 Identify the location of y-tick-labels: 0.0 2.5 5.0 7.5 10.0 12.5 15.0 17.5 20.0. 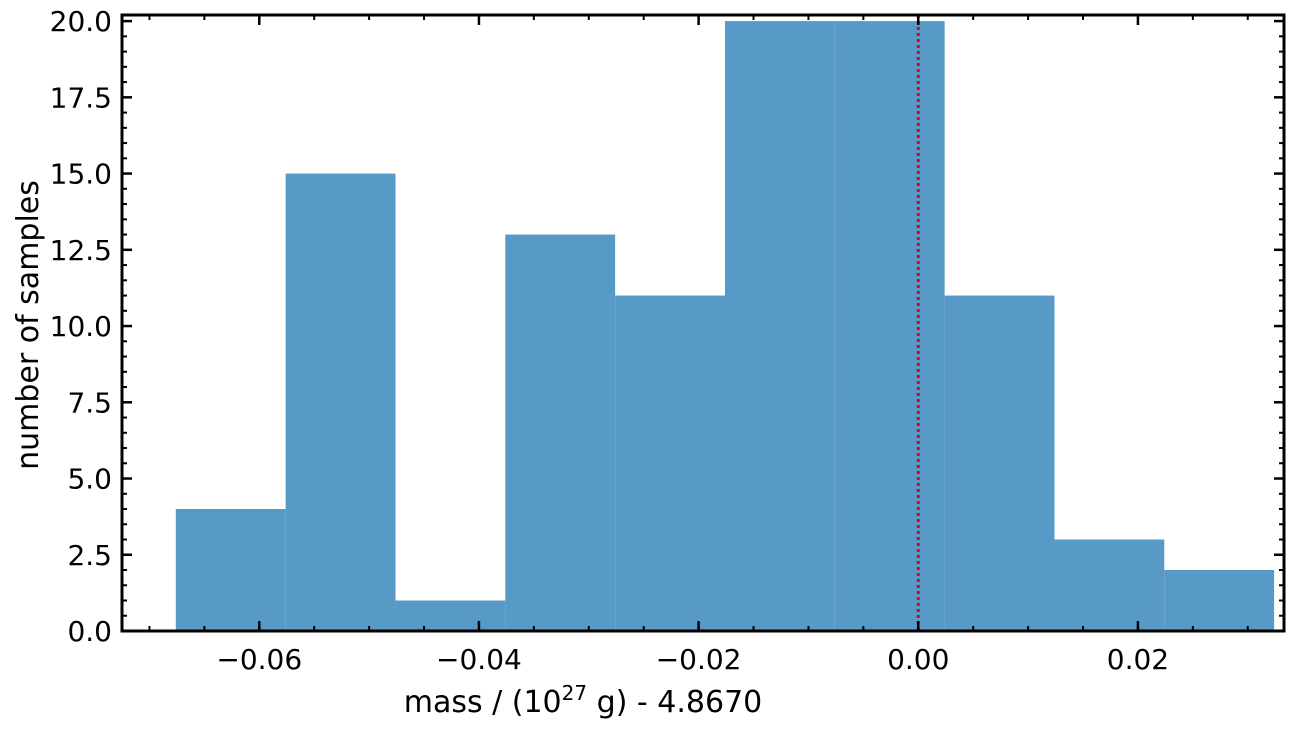
(81, 326).